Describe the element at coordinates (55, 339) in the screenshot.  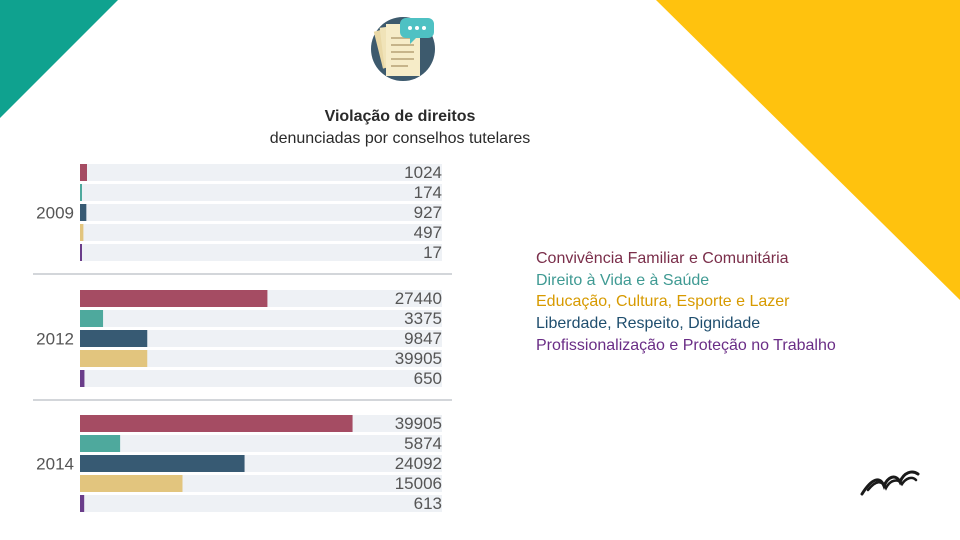
I see `year-label-2012: 2012` at that location.